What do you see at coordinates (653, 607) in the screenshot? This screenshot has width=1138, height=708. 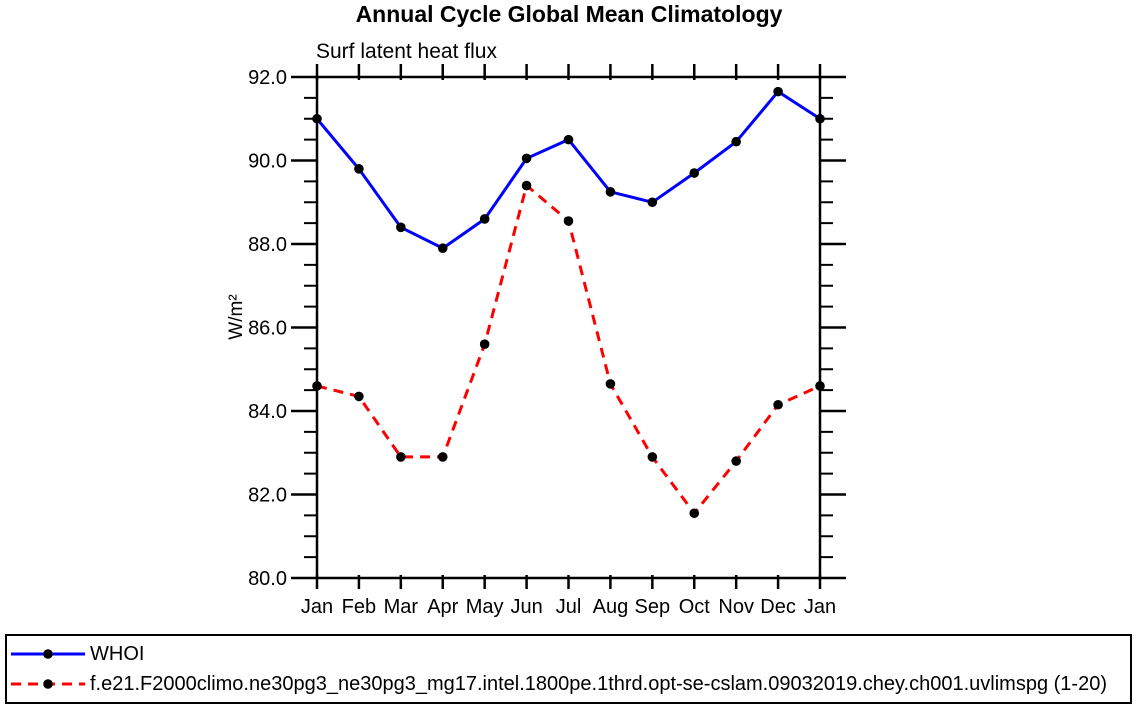 I see `x-tick-label: Sep` at bounding box center [653, 607].